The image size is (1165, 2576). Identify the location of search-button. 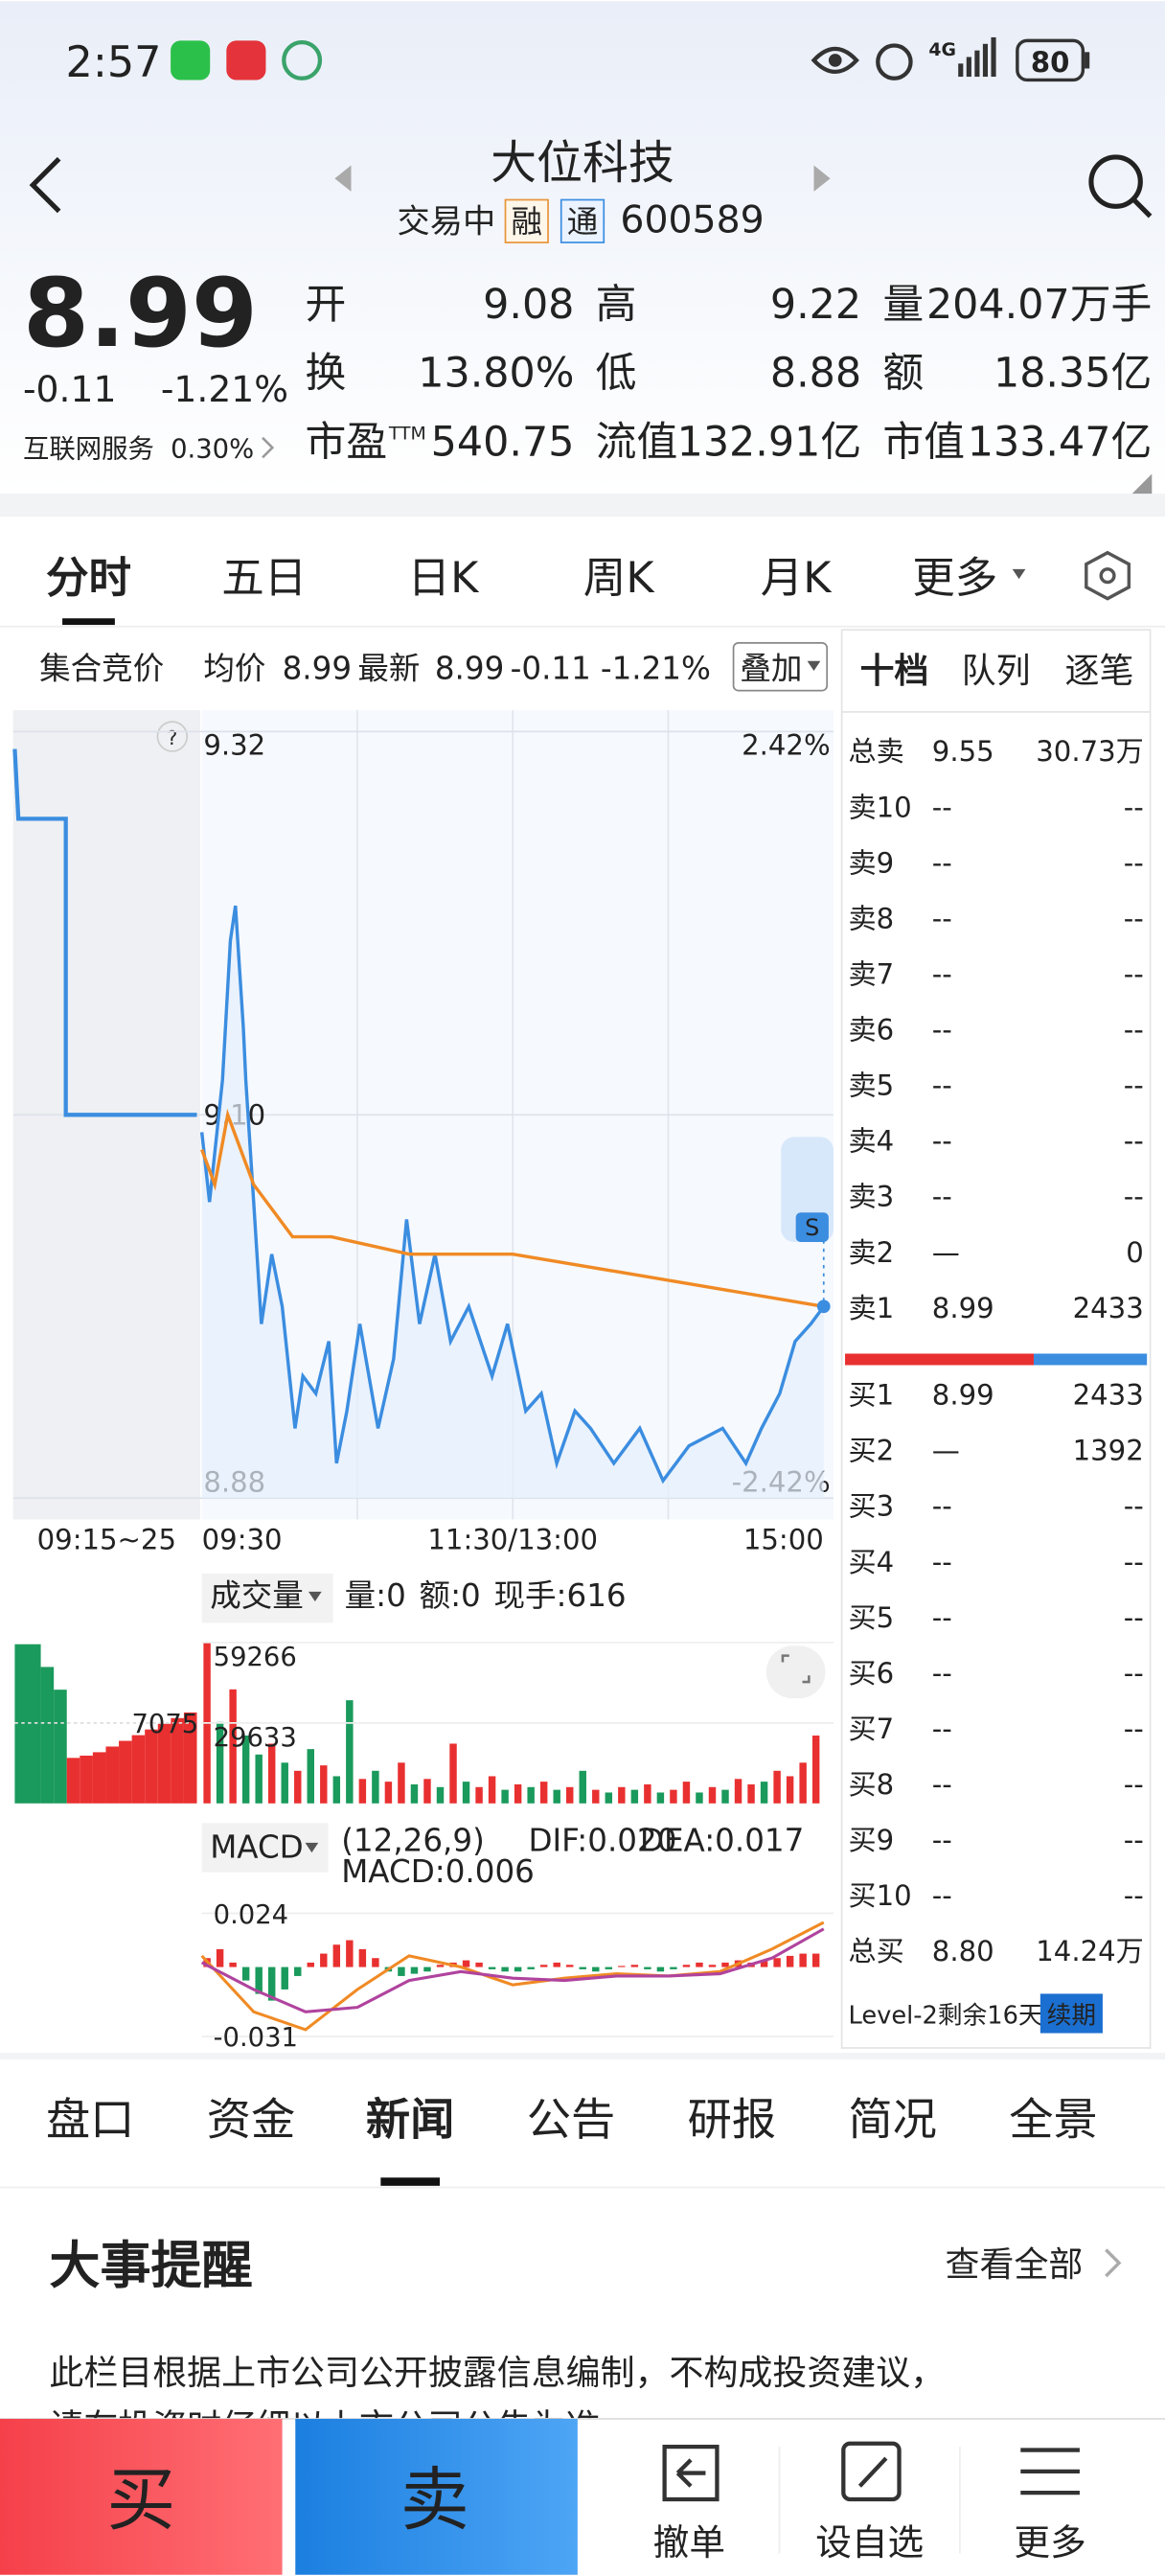
(1115, 181).